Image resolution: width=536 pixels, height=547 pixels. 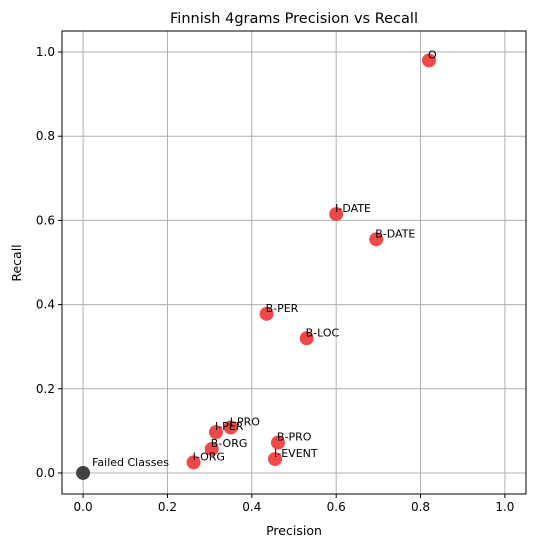 I want to click on data-point-label: Failed Classes, so click(x=130, y=462).